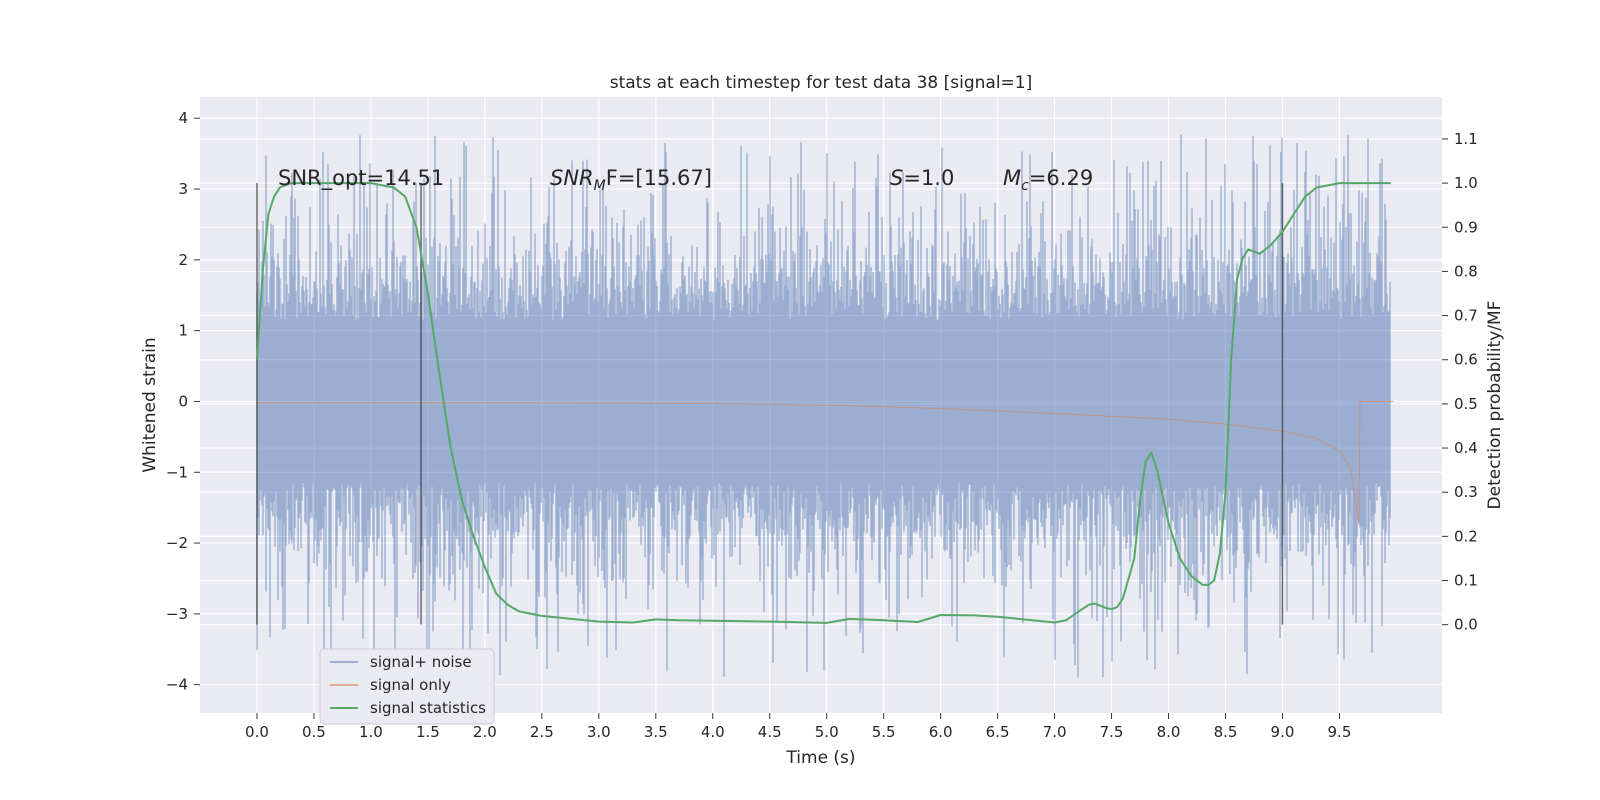  I want to click on y2-axis-label: Detection probability/MF, so click(1495, 405).